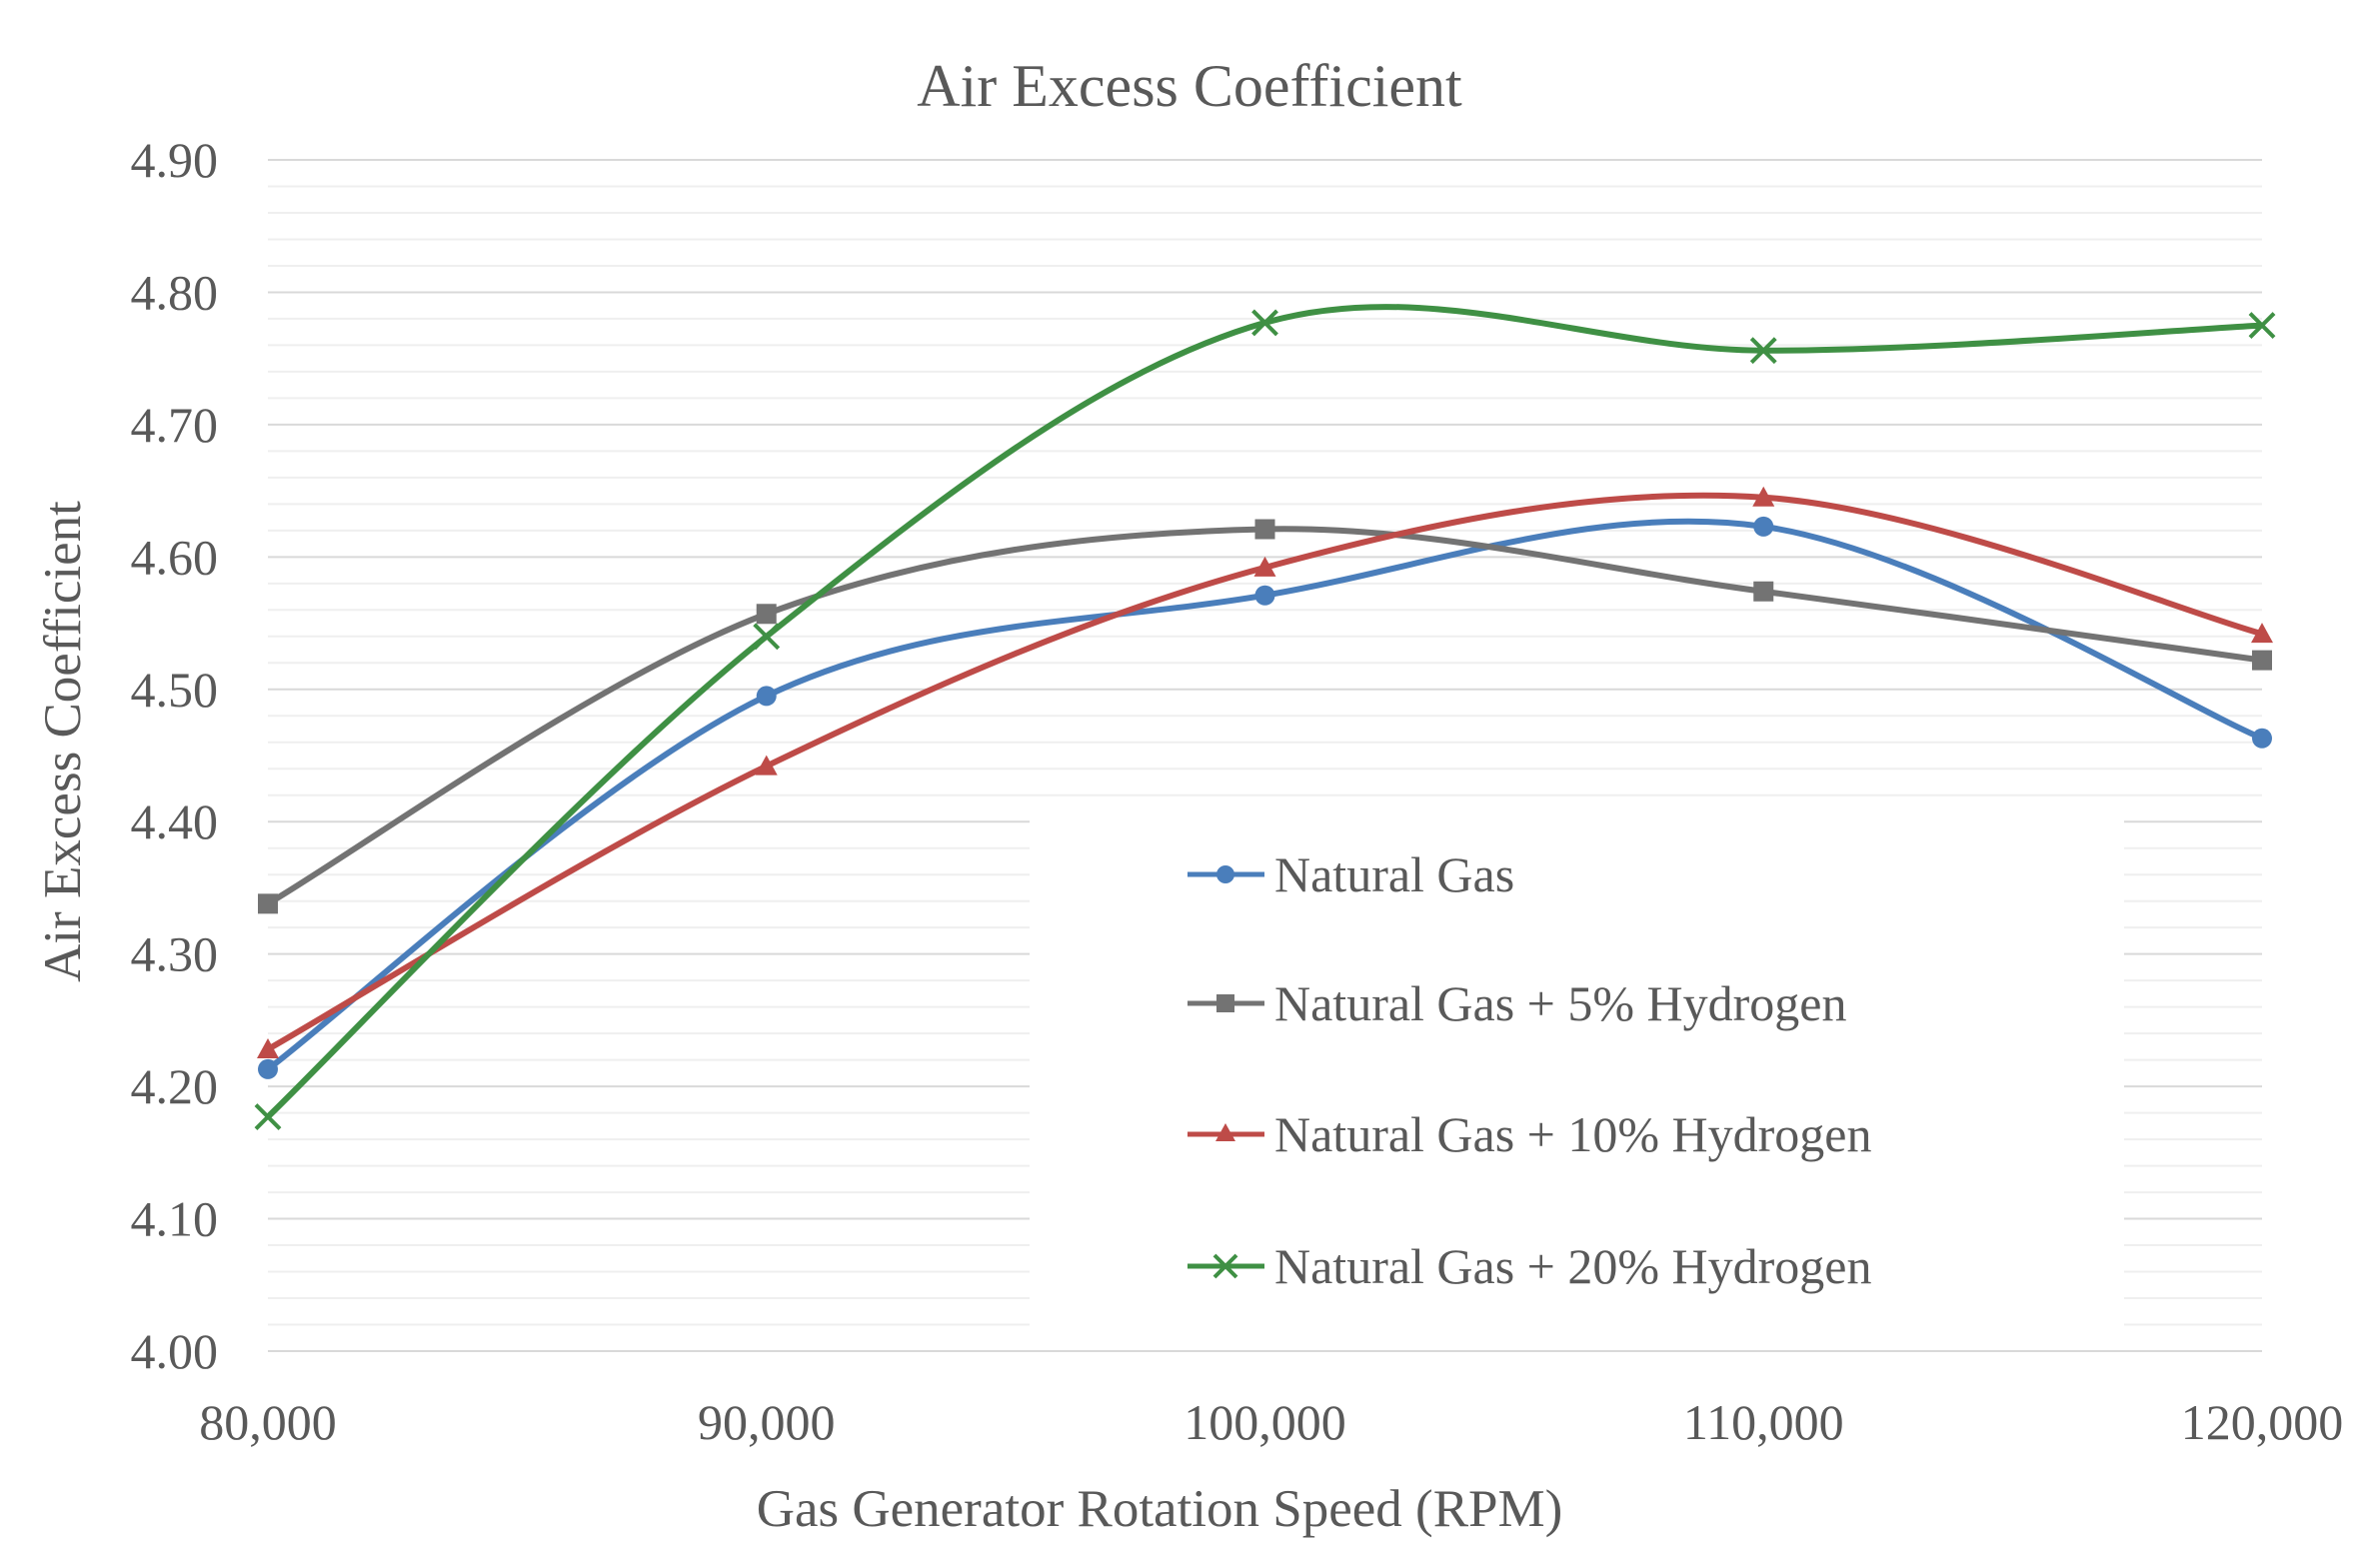 This screenshot has width=2380, height=1549. Describe the element at coordinates (63, 741) in the screenshot. I see `y-axis-title: Air Excess Coefficient` at that location.